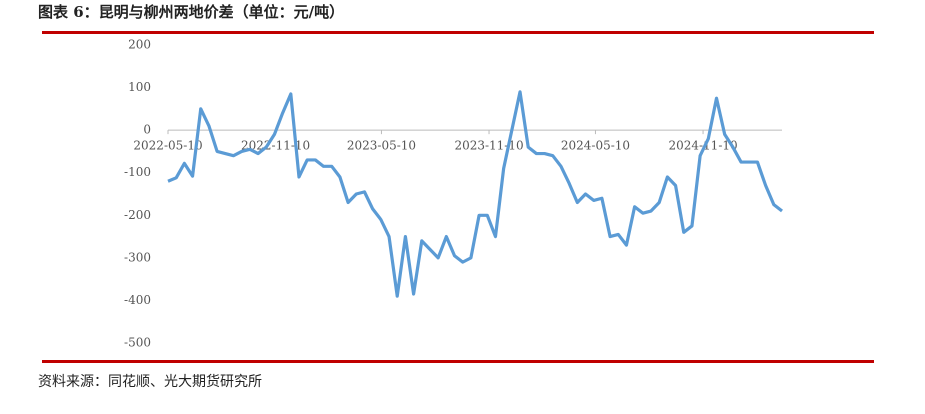 Image resolution: width=925 pixels, height=414 pixels. Describe the element at coordinates (137, 172) in the screenshot. I see `y-tick-label: -100` at that location.